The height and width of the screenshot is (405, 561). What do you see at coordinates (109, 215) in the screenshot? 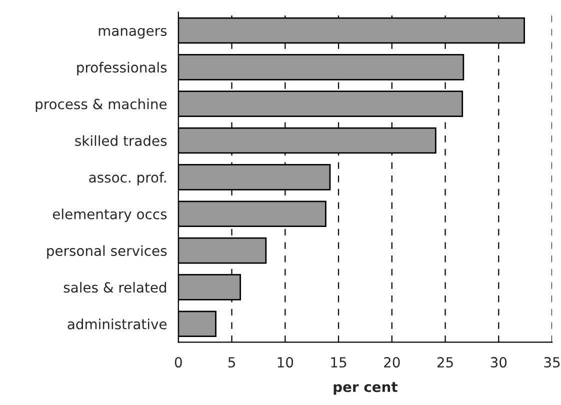
I see `y-tick-label: elementary occs` at bounding box center [109, 215].